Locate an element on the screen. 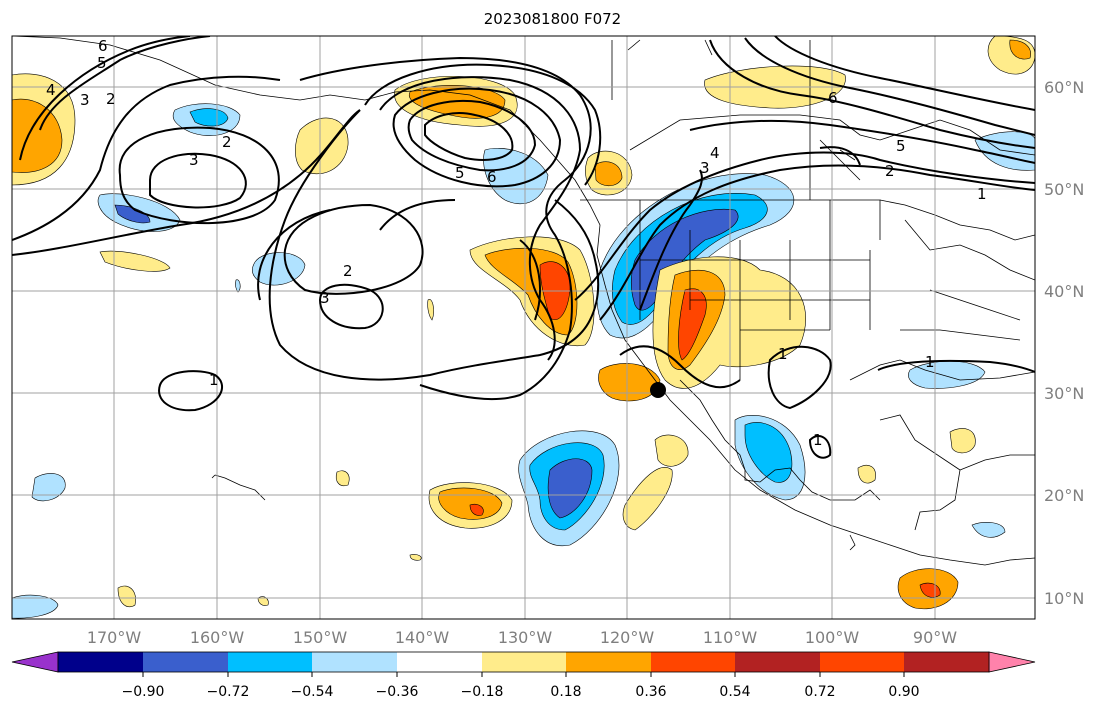 This screenshot has width=1105, height=712. colorbar-tick-label: −0.36 is located at coordinates (397, 692).